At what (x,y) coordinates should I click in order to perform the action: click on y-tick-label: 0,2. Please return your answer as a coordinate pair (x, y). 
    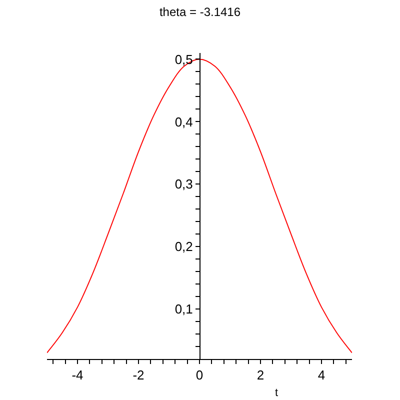
    Looking at the image, I should click on (183, 246).